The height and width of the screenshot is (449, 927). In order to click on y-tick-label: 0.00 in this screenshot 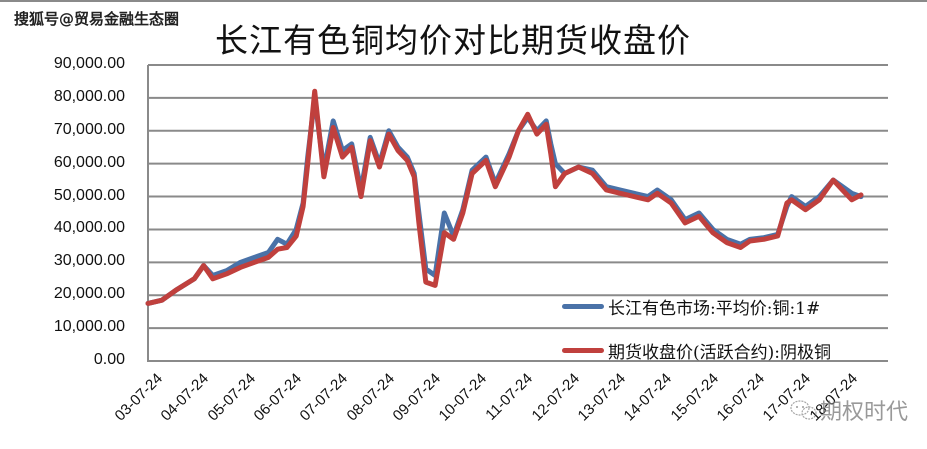, I will do `click(109, 359)`.